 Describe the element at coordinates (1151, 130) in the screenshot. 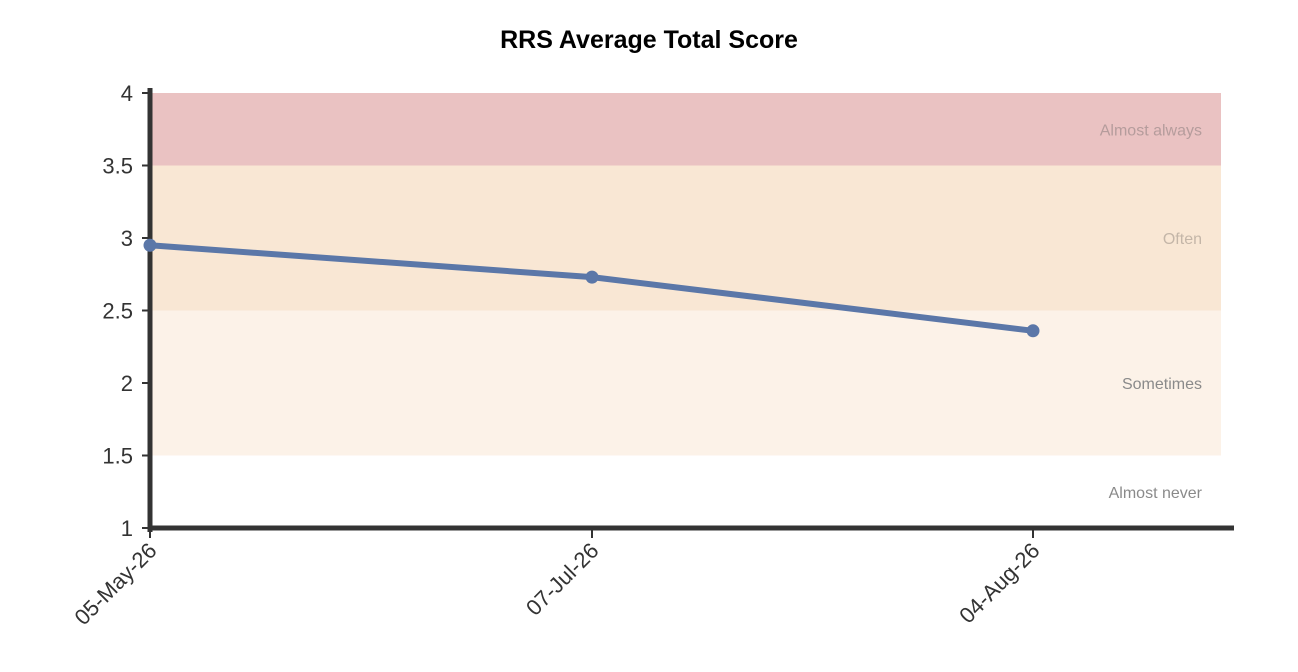

I see `band-label-3: Almost always` at that location.